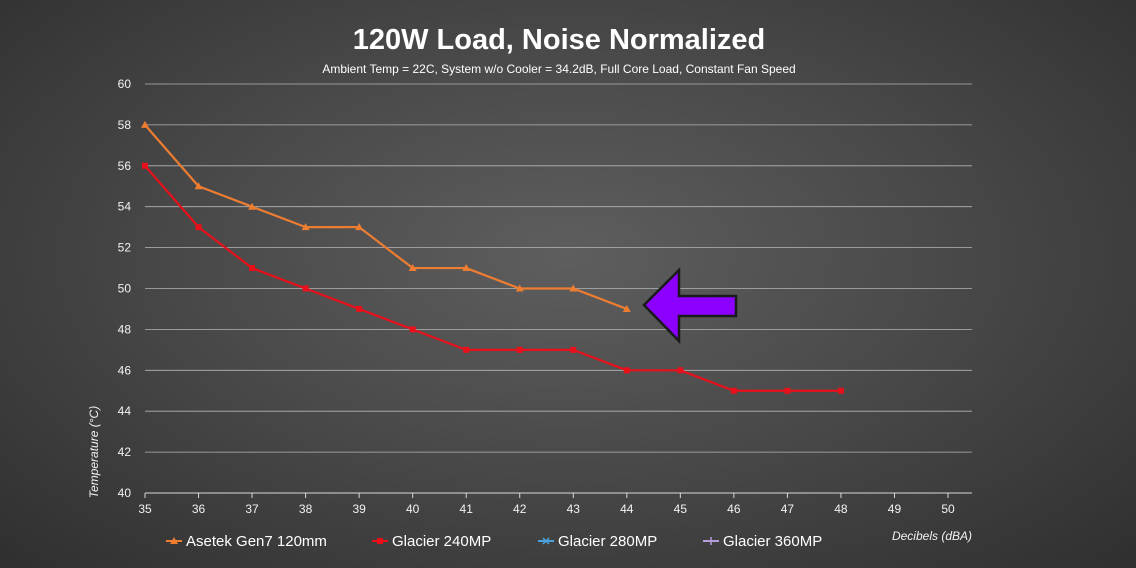 The image size is (1136, 568). I want to click on legend-item: Glacier 240MP, so click(431, 541).